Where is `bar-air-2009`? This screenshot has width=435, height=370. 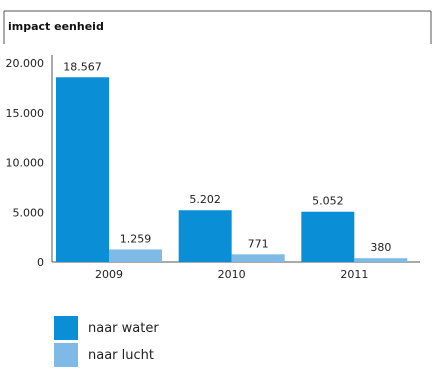
bar-air-2009 is located at coordinates (135, 255).